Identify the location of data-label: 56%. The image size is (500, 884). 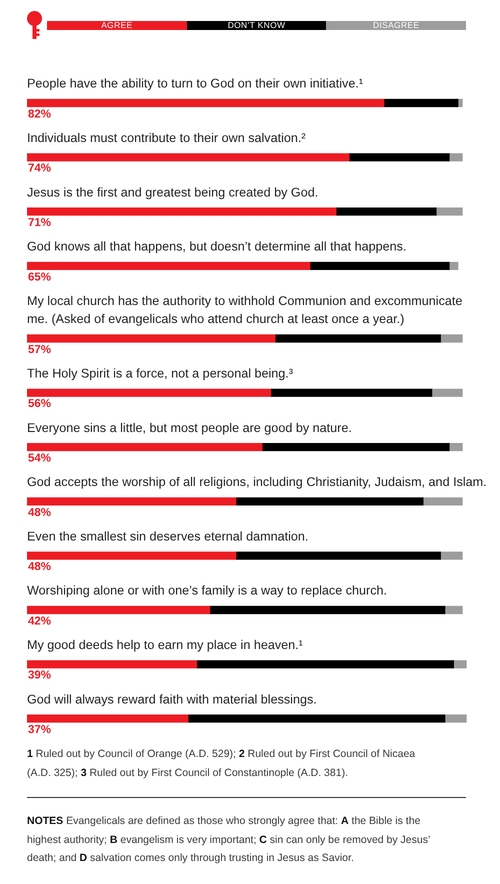
(40, 404).